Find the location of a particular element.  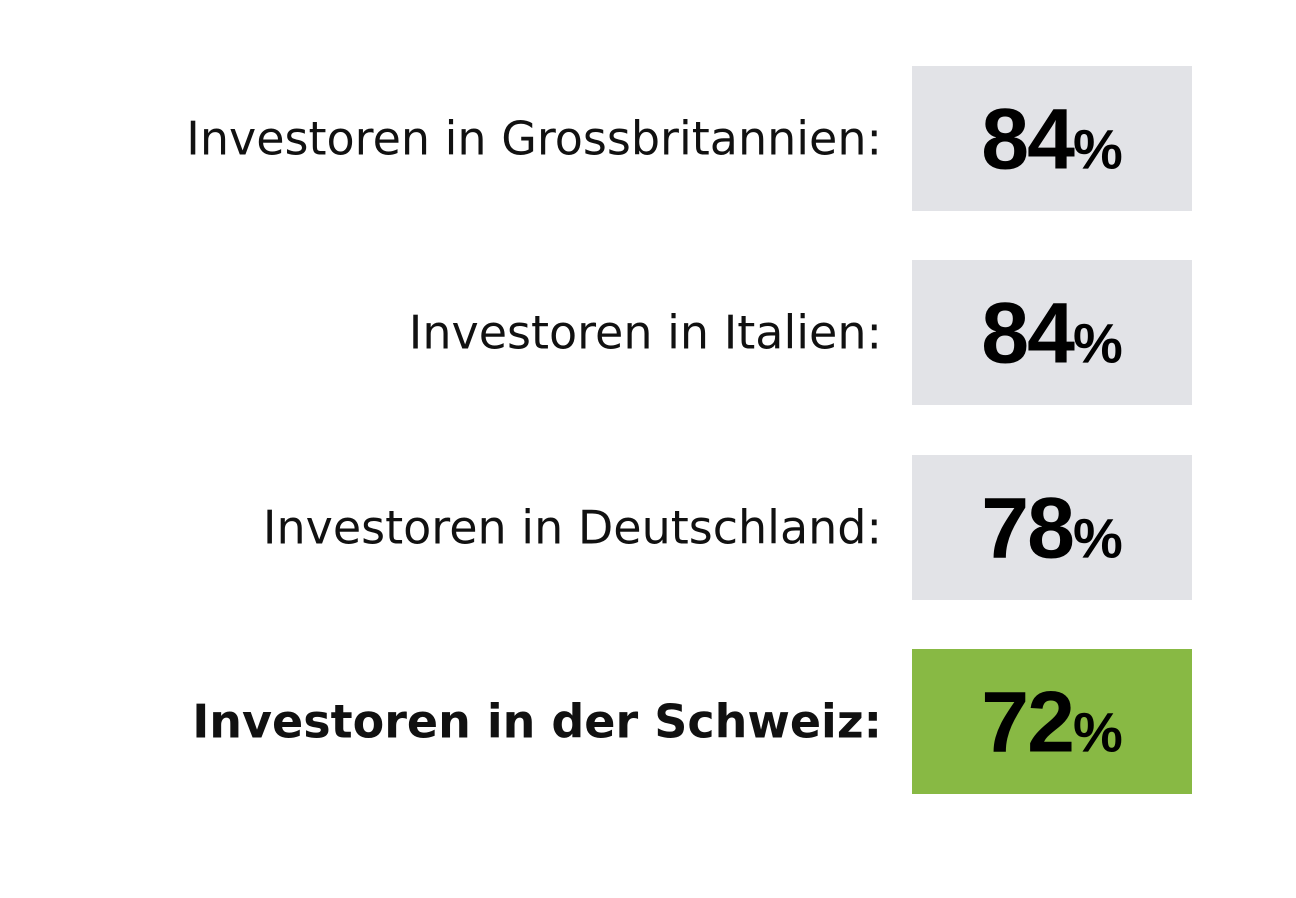

row-label: Investoren in Grossbritannien: is located at coordinates (534, 139).